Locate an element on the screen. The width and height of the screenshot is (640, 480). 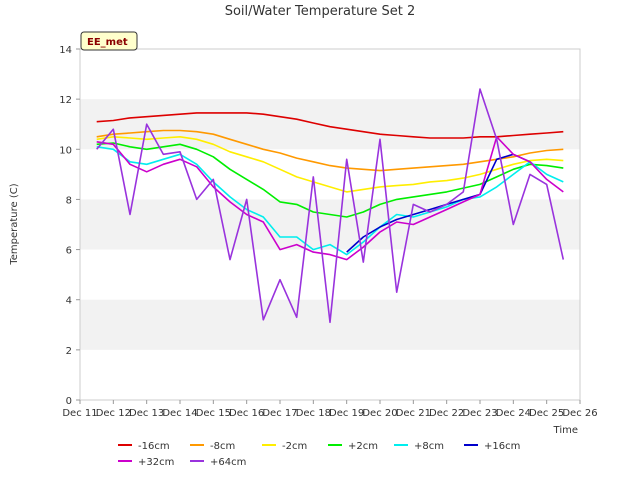
series-line-plusminus-16cm is located at coordinates (438, 203).